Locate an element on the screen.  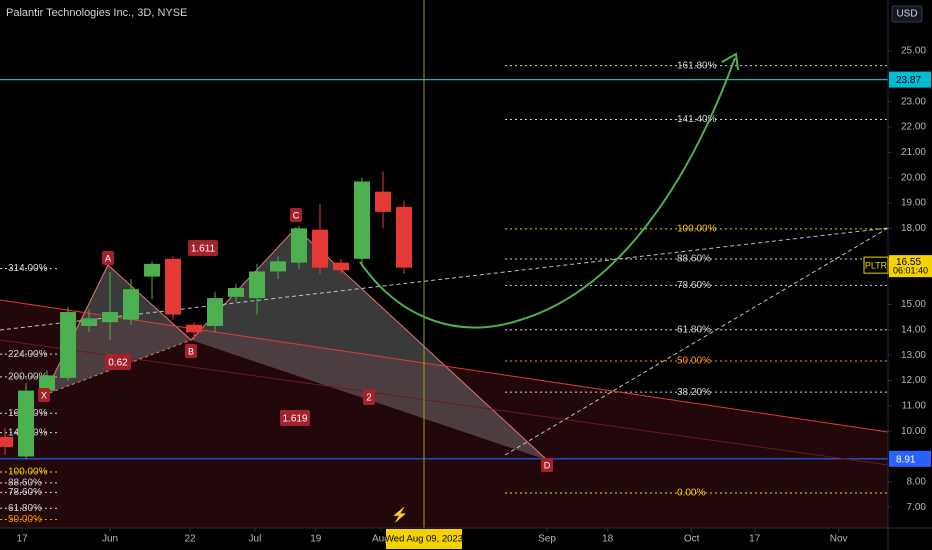
ratio-label: 2 is located at coordinates (369, 398).